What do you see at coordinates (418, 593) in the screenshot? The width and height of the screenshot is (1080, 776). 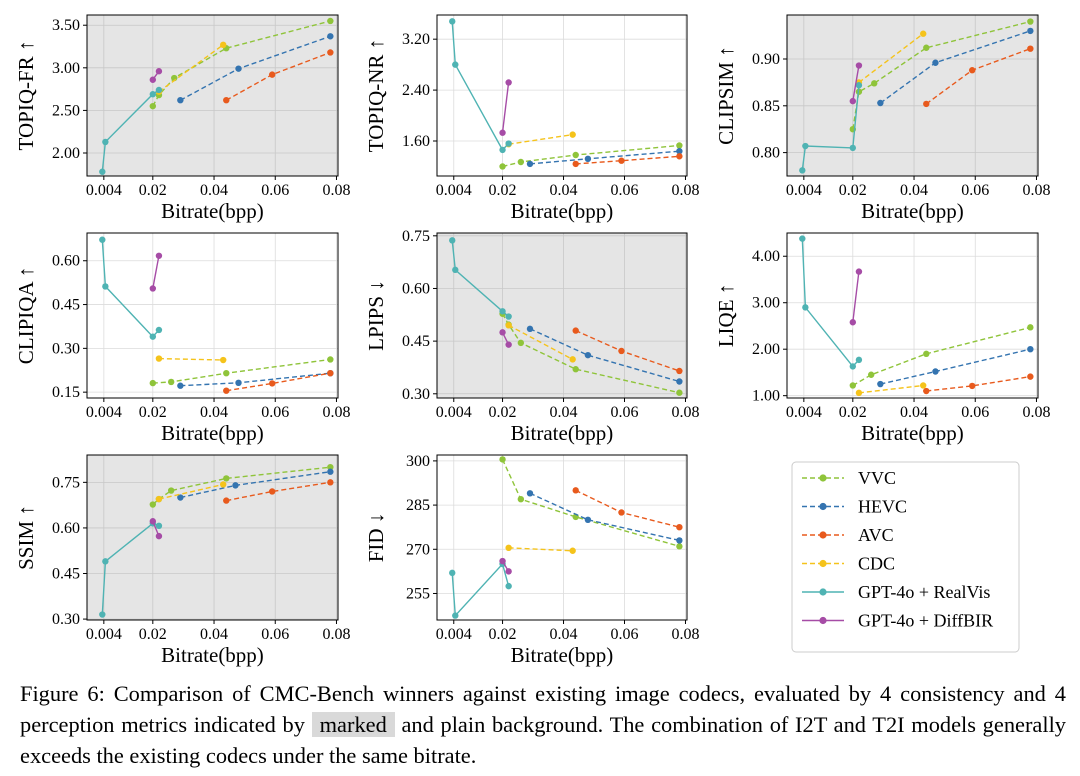 I see `y-tick-label: 255` at bounding box center [418, 593].